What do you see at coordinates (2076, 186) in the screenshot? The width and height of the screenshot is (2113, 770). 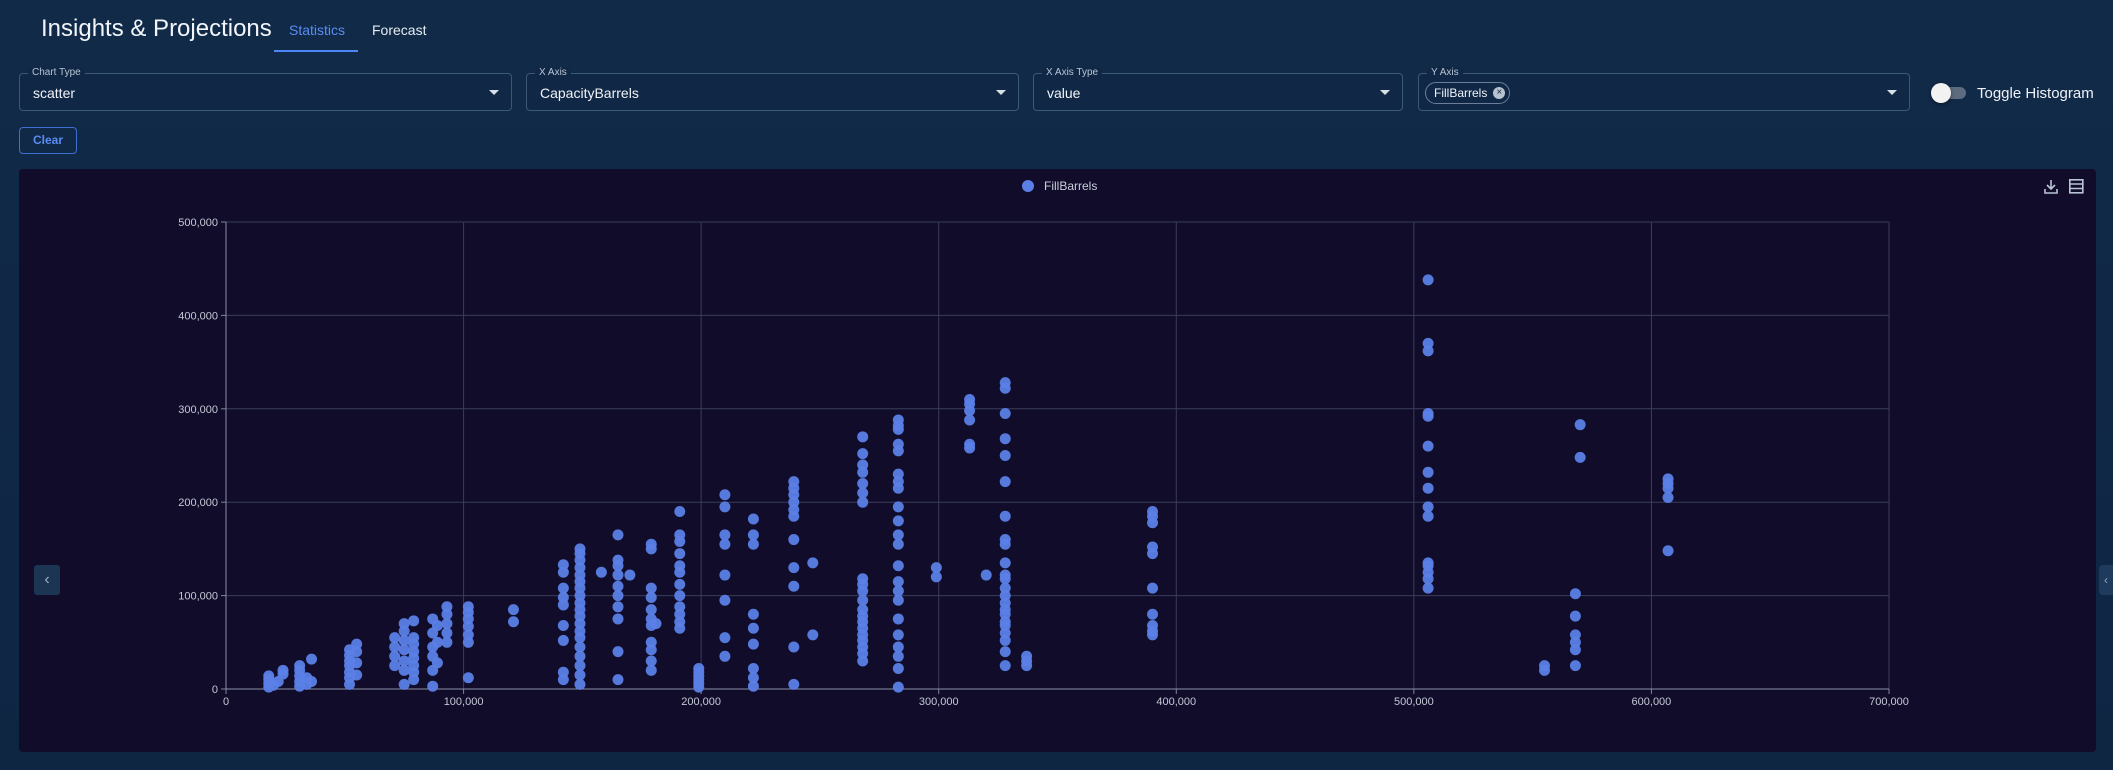 I see `data-view-icon` at bounding box center [2076, 186].